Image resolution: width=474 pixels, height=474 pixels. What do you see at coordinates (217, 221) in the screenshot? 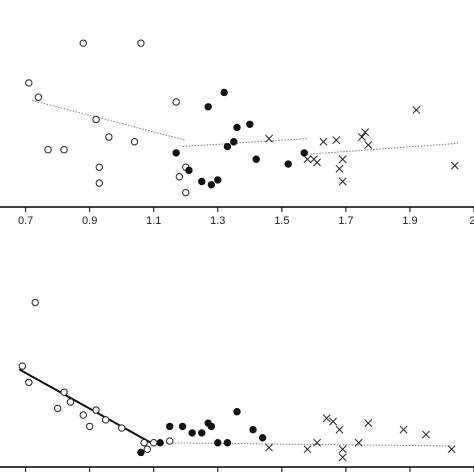
I see `x-tick-label: 1.3` at bounding box center [217, 221].